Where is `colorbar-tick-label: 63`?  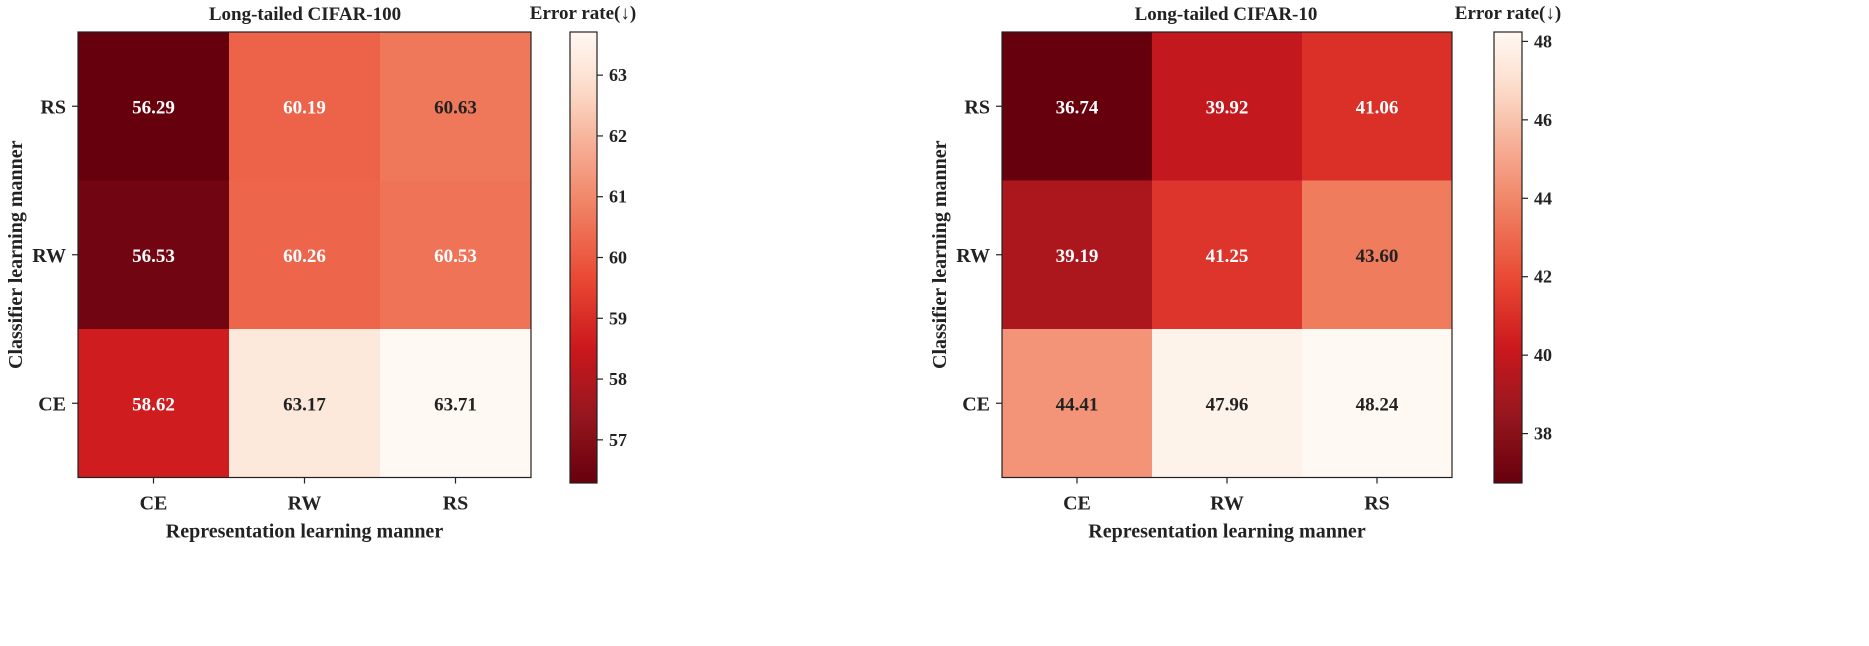 colorbar-tick-label: 63 is located at coordinates (618, 75).